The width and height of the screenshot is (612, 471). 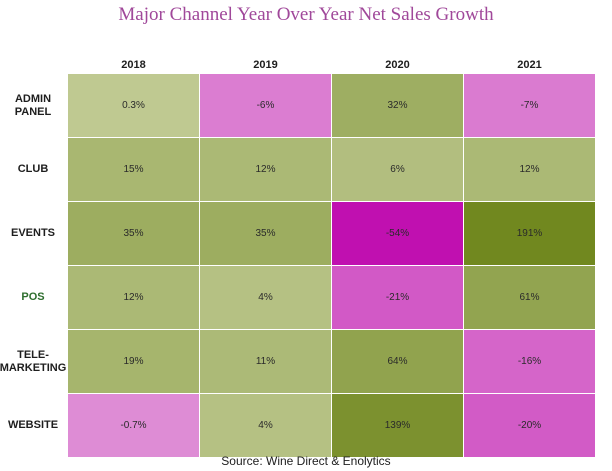 I want to click on heatmap-cell: 6%, so click(x=397, y=169).